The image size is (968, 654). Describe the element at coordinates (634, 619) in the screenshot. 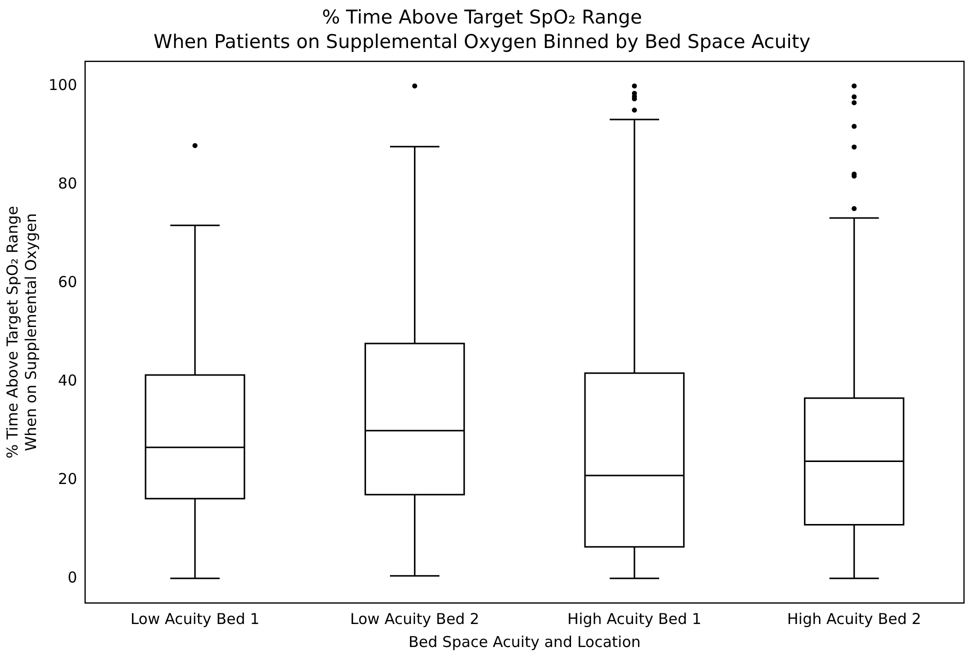

I see `x-tick-label: High Acuity Bed 1` at that location.